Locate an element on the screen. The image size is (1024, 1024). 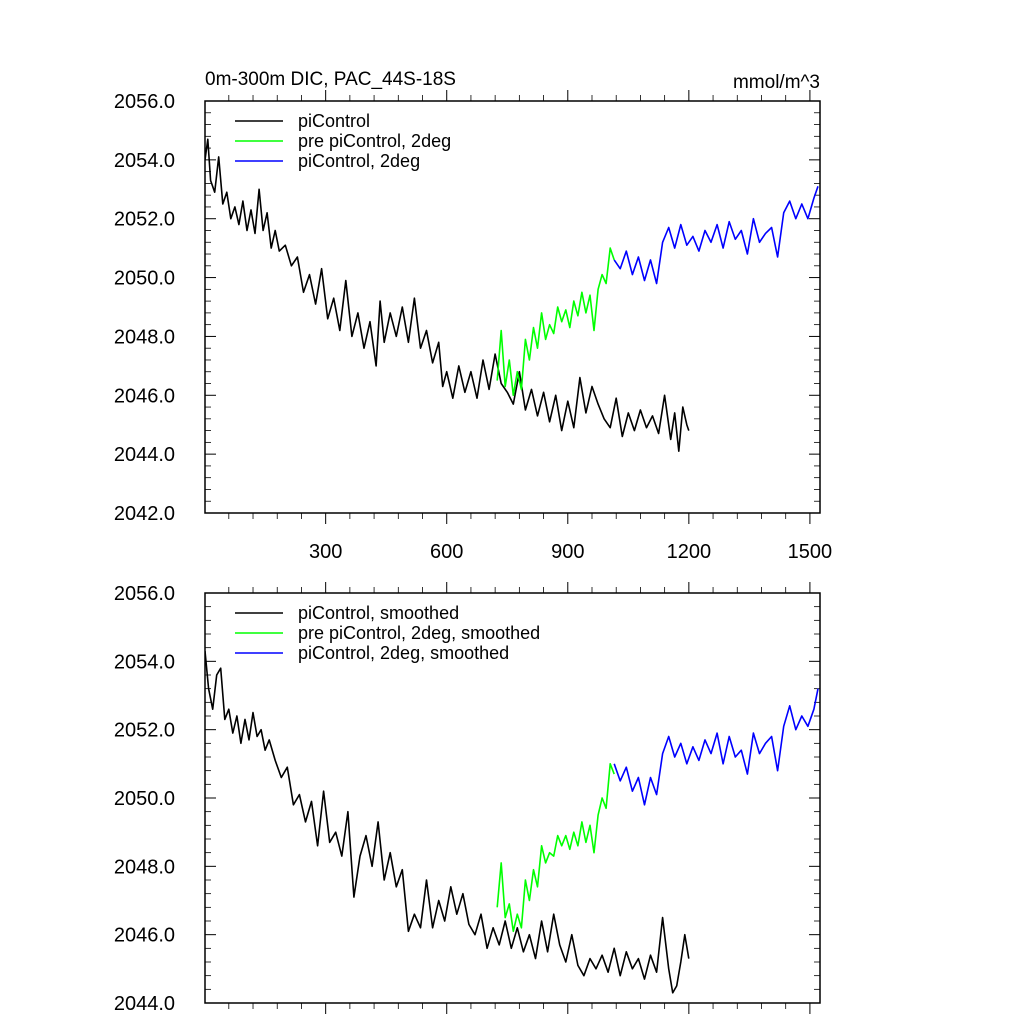
top-xtick-label: 1200 is located at coordinates (689, 552).